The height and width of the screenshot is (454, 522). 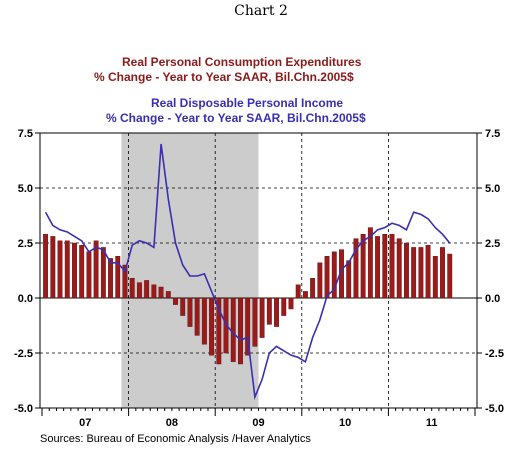 What do you see at coordinates (258, 423) in the screenshot?
I see `x-tick-label: 09` at bounding box center [258, 423].